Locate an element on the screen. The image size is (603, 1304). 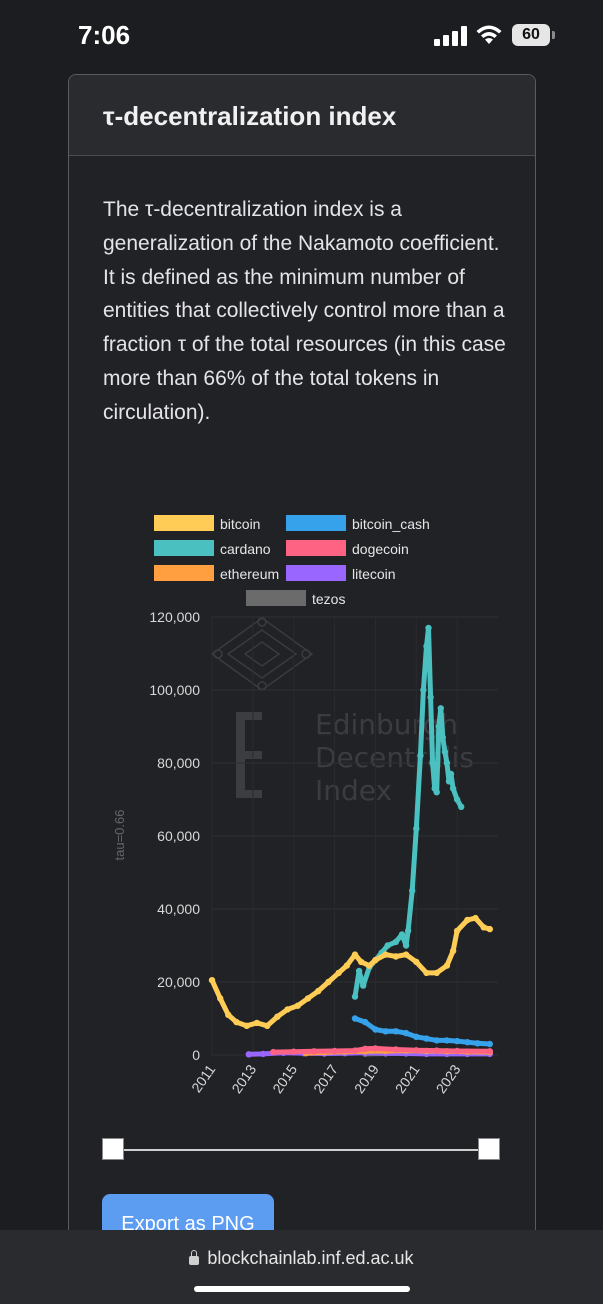
card-header: τ-decentralization index is located at coordinates (302, 115).